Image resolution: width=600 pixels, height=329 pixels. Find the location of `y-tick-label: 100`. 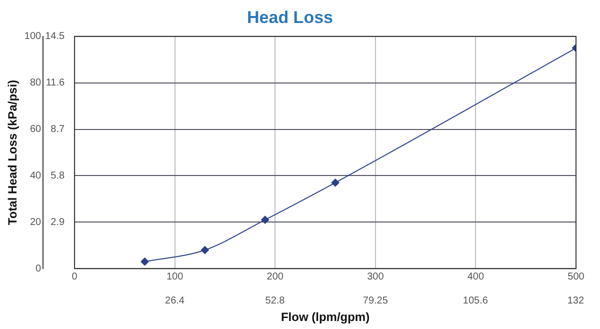

y-tick-label: 100 is located at coordinates (33, 36).